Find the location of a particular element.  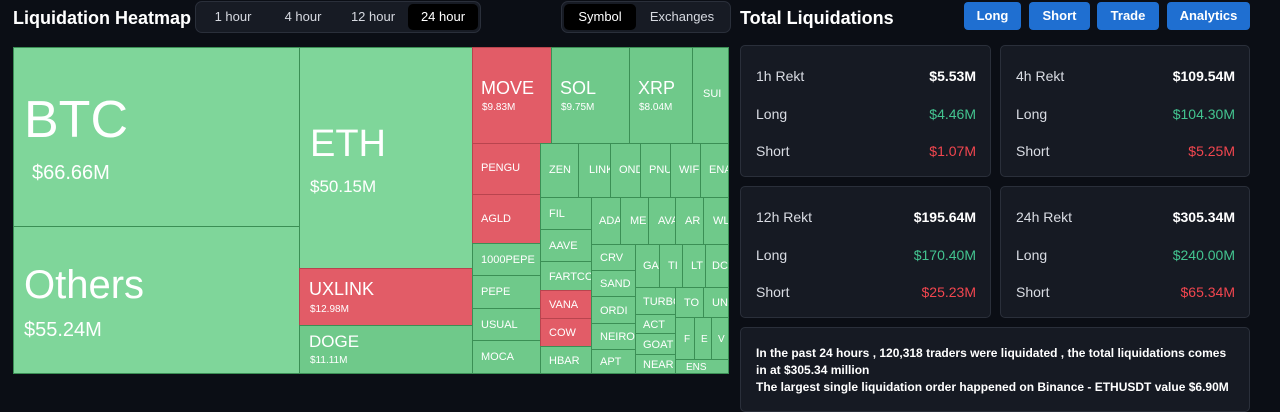

tile-pnu: PNU is located at coordinates (655, 170).